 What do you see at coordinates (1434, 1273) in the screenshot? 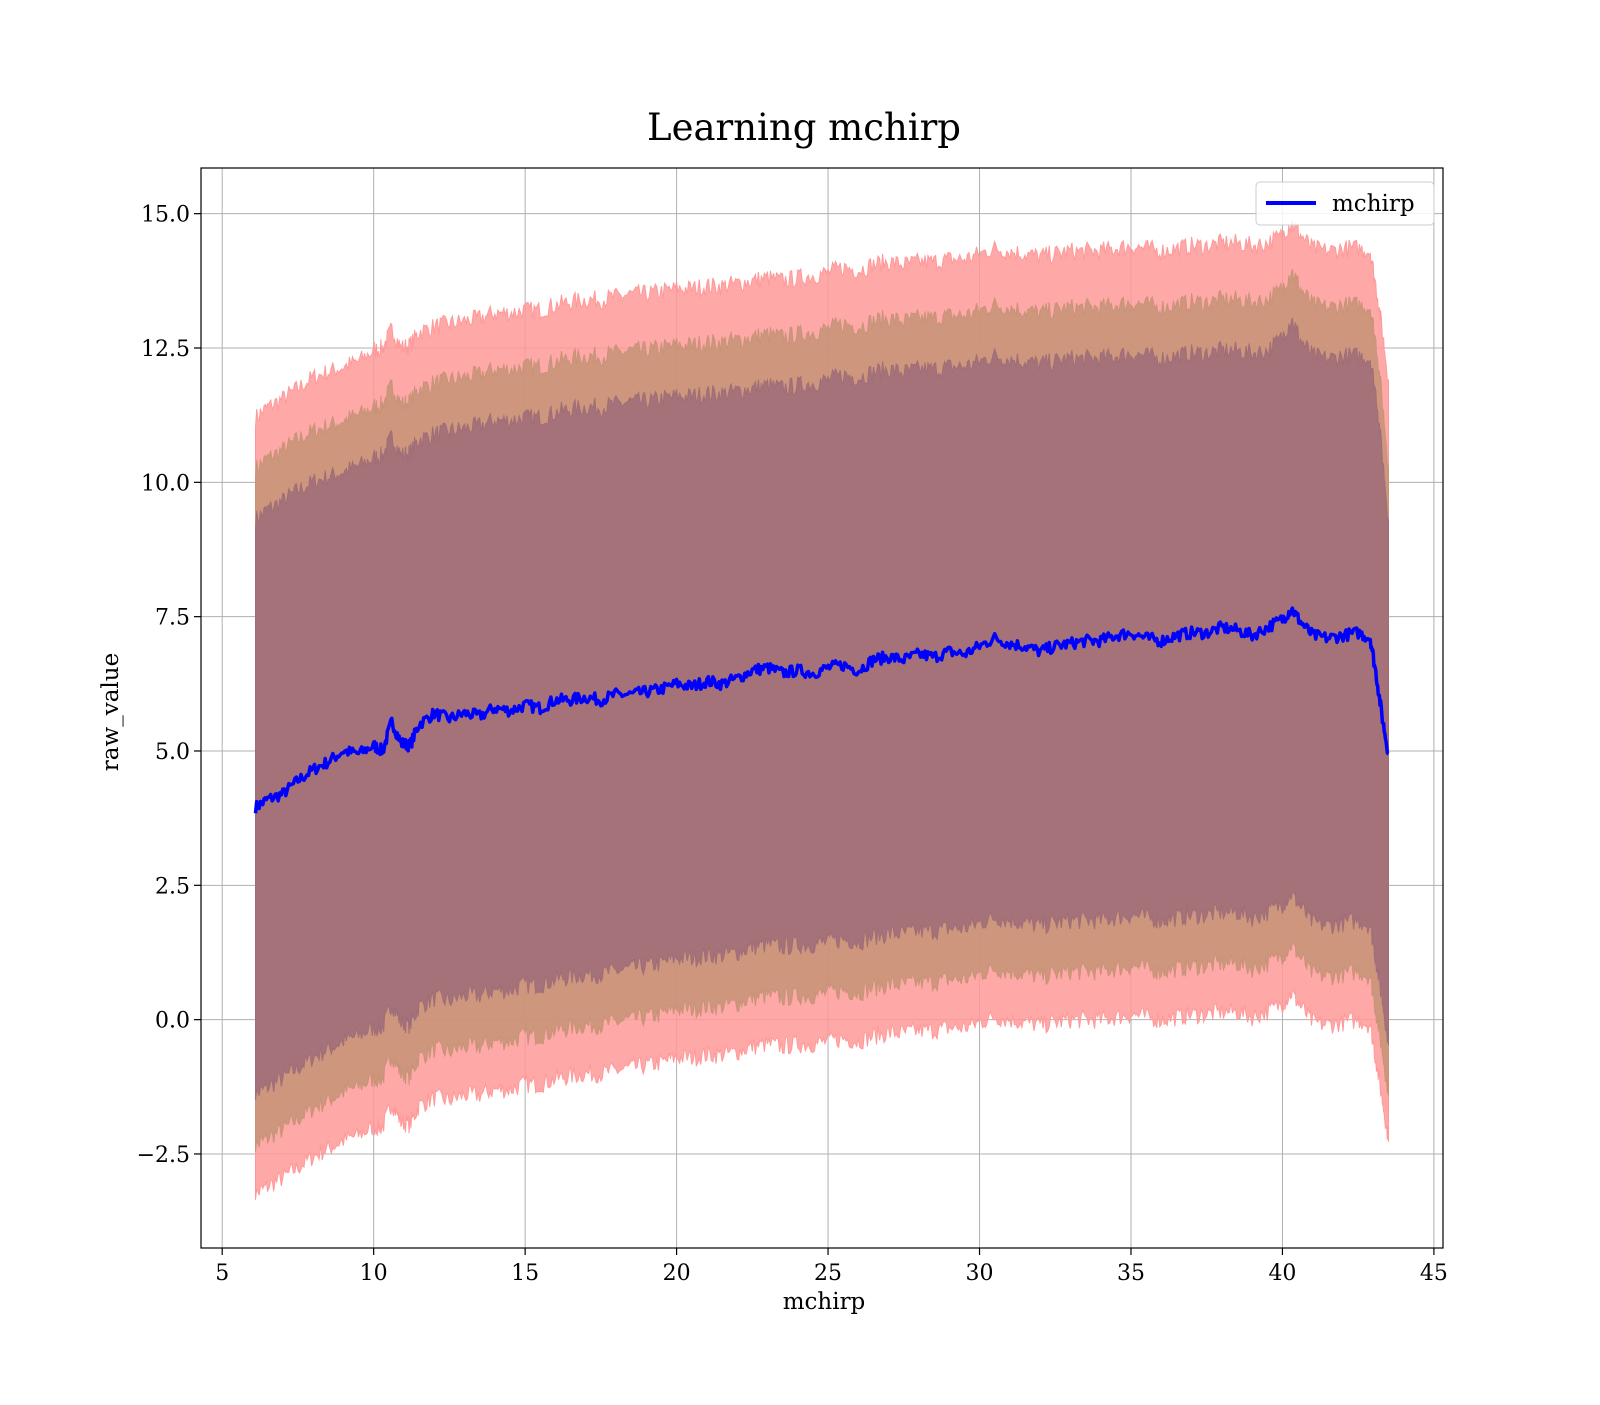
I see `x-tick-label: 45` at bounding box center [1434, 1273].